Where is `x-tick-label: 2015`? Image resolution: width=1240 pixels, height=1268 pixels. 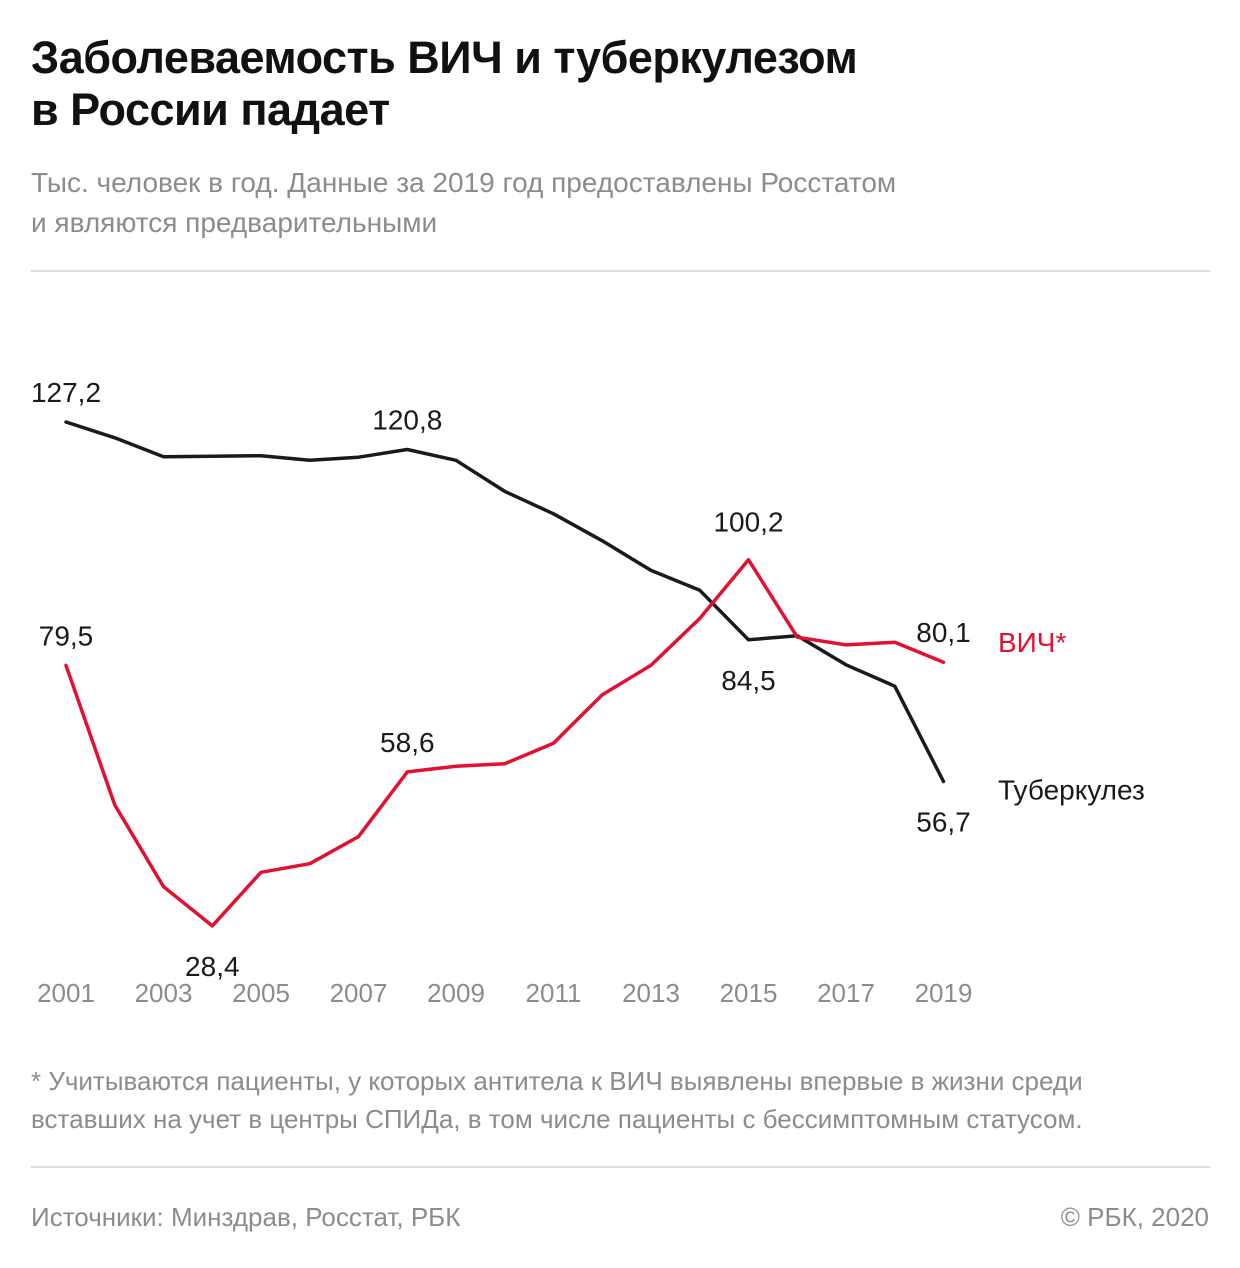
x-tick-label: 2015 is located at coordinates (749, 993).